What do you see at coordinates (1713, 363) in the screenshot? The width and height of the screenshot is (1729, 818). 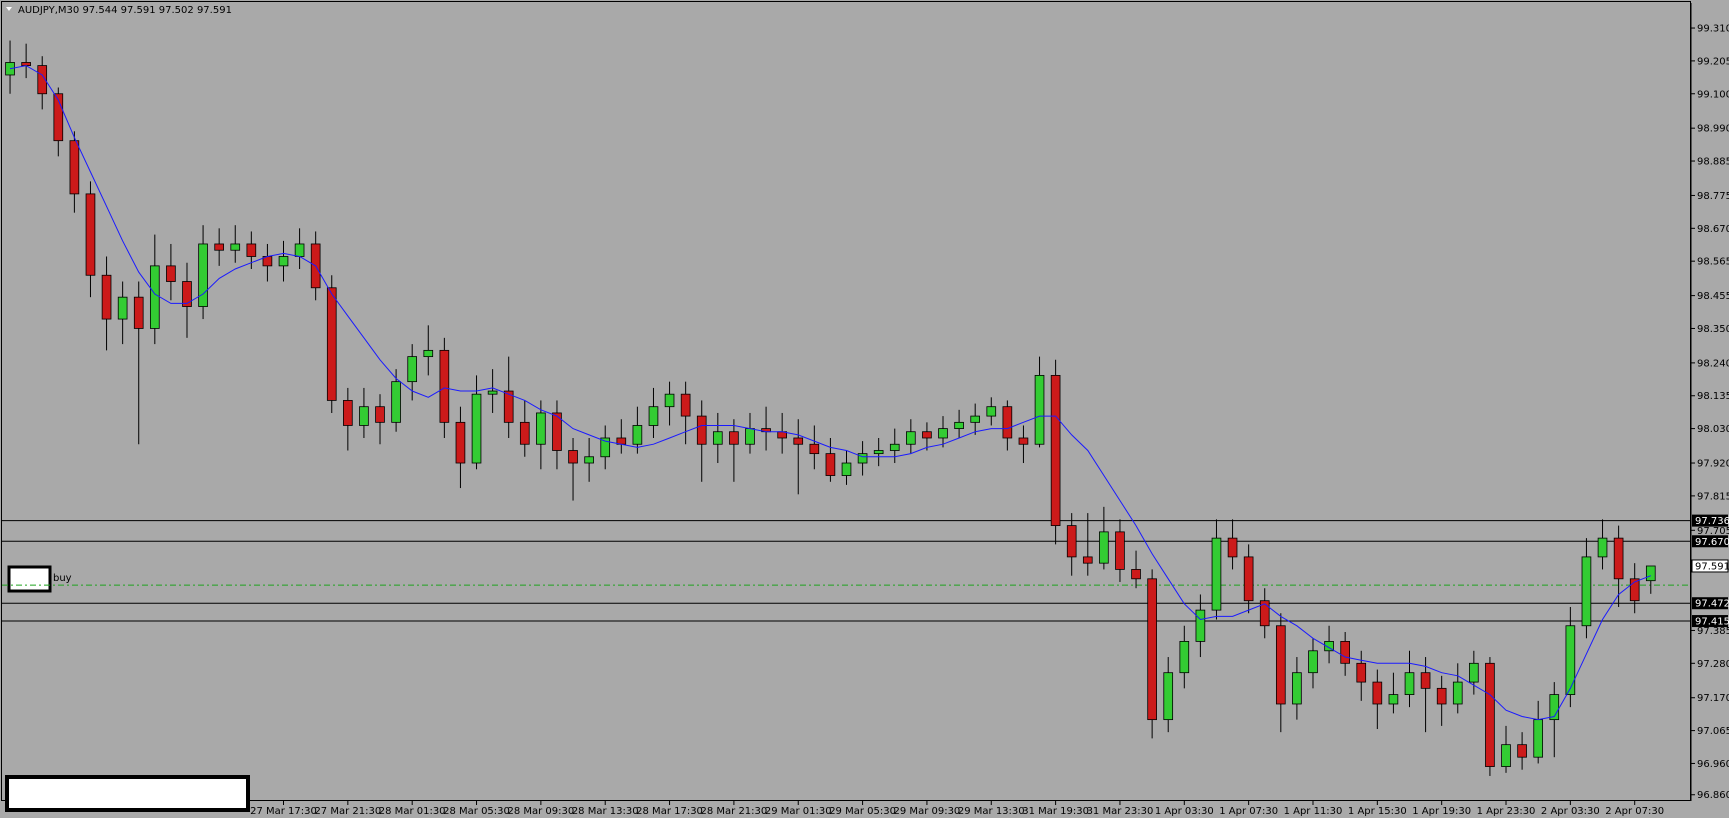 I see `y-tick-label: 98.240` at bounding box center [1713, 363].